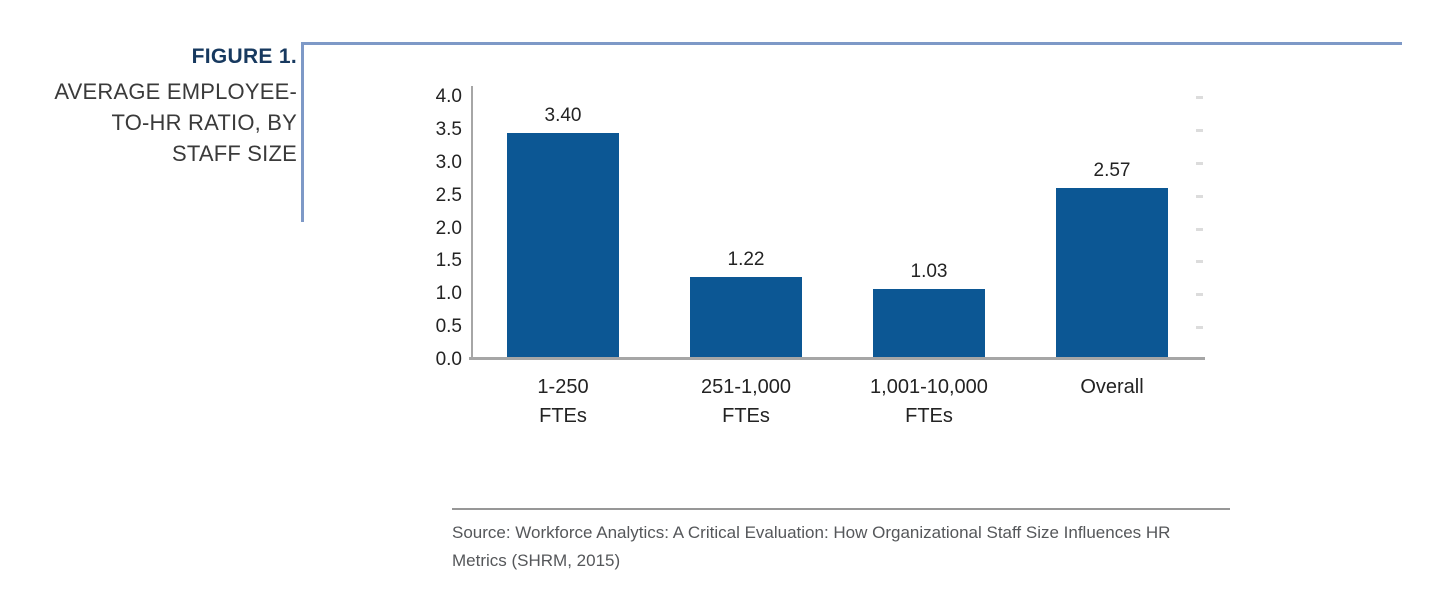 The image size is (1434, 602). What do you see at coordinates (448, 327) in the screenshot?
I see `y-tick-label: 0.5` at bounding box center [448, 327].